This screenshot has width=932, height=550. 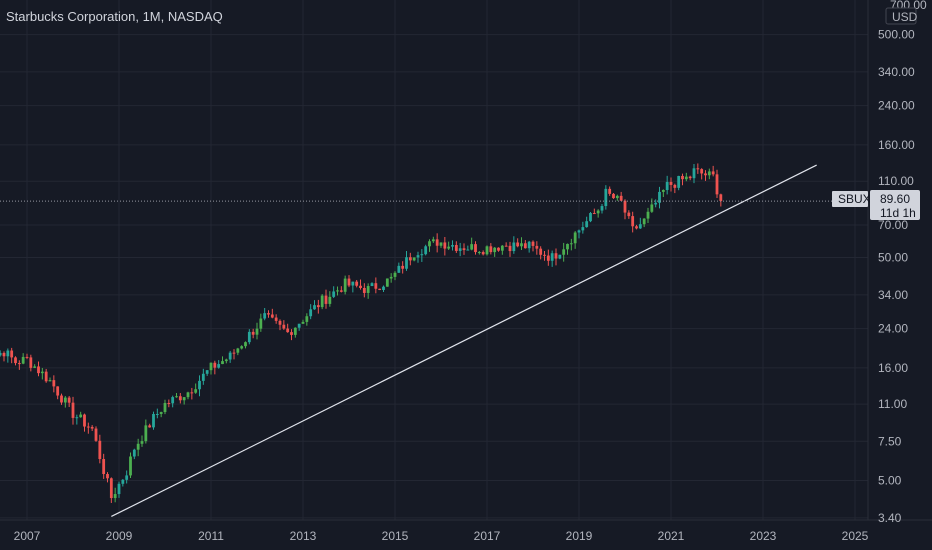 I want to click on last-price-value: 89.60, so click(x=895, y=199).